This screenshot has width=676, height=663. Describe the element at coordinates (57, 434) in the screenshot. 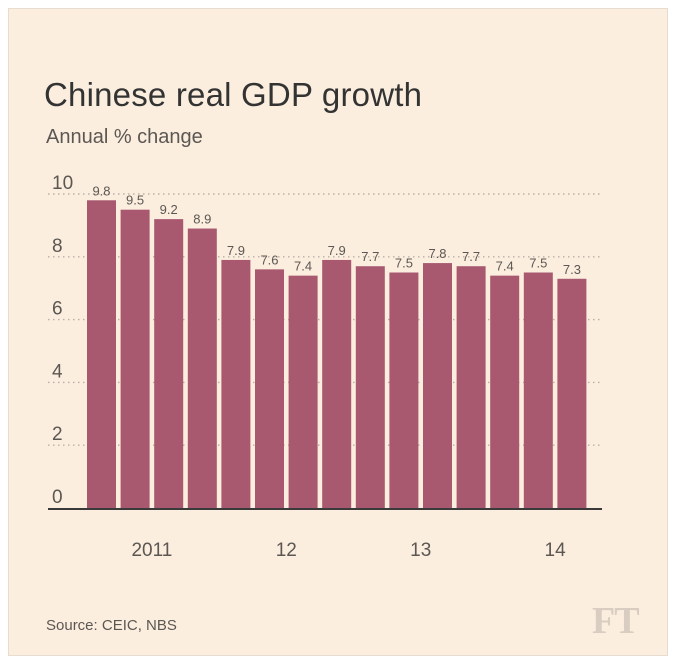

I see `y-tick-label: 2` at that location.